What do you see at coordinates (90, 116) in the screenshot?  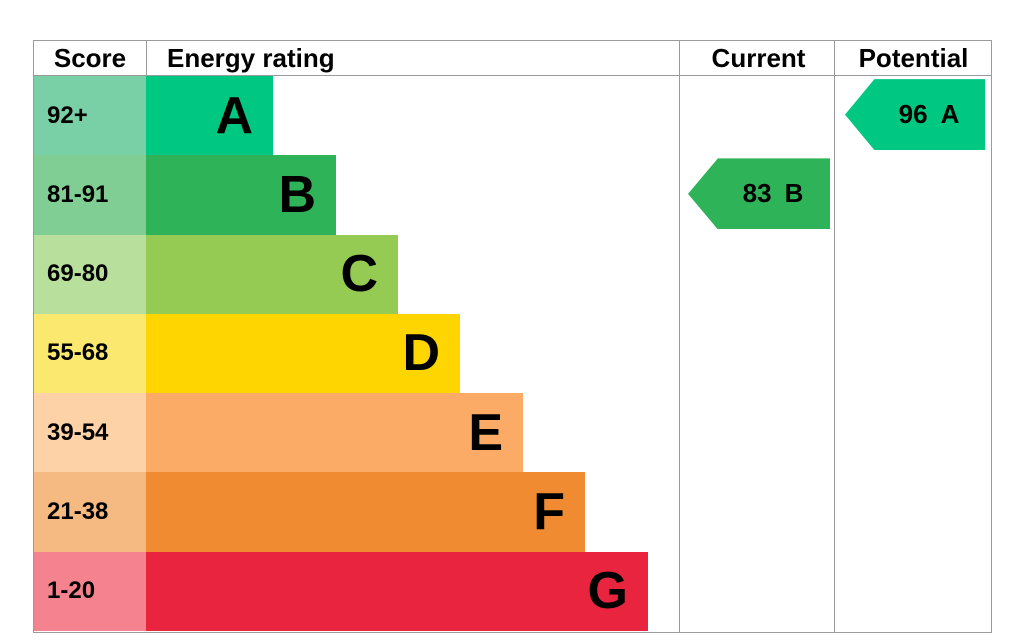 I see `score-cell: 92+` at bounding box center [90, 116].